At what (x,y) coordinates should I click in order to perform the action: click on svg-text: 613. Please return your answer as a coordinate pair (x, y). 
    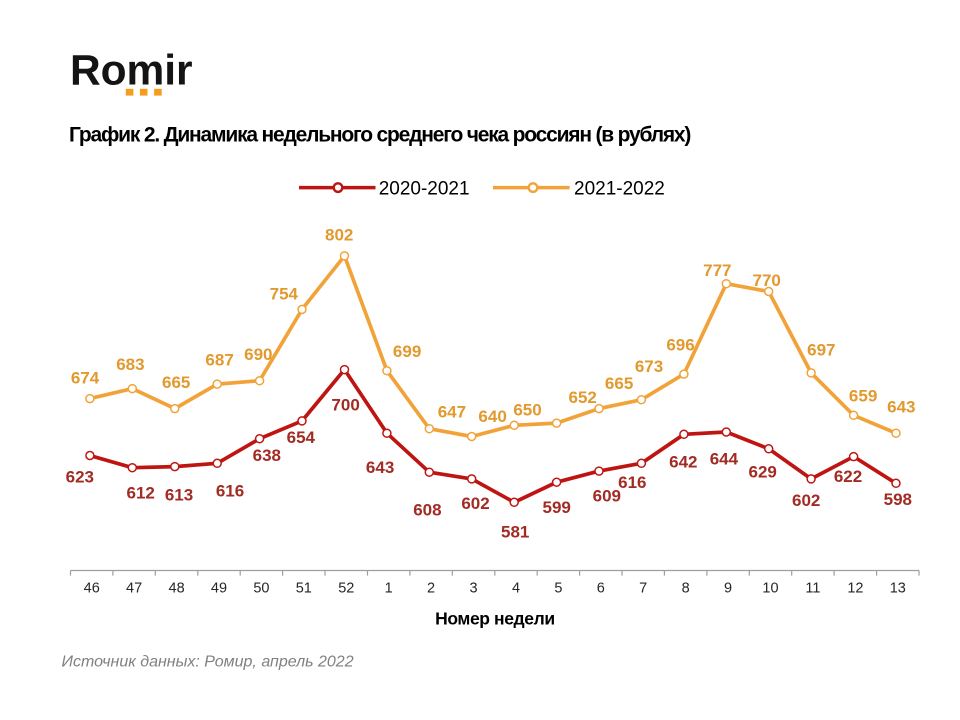
    Looking at the image, I should click on (179, 495).